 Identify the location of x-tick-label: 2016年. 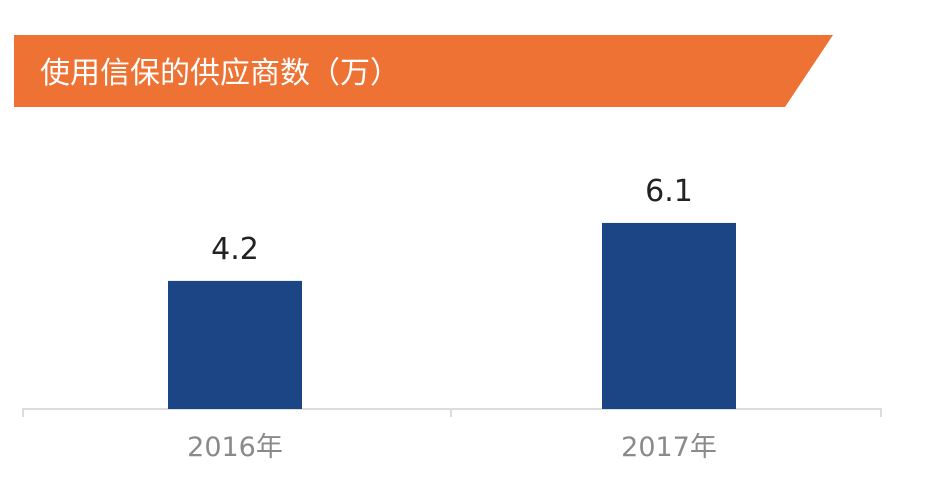
(235, 447).